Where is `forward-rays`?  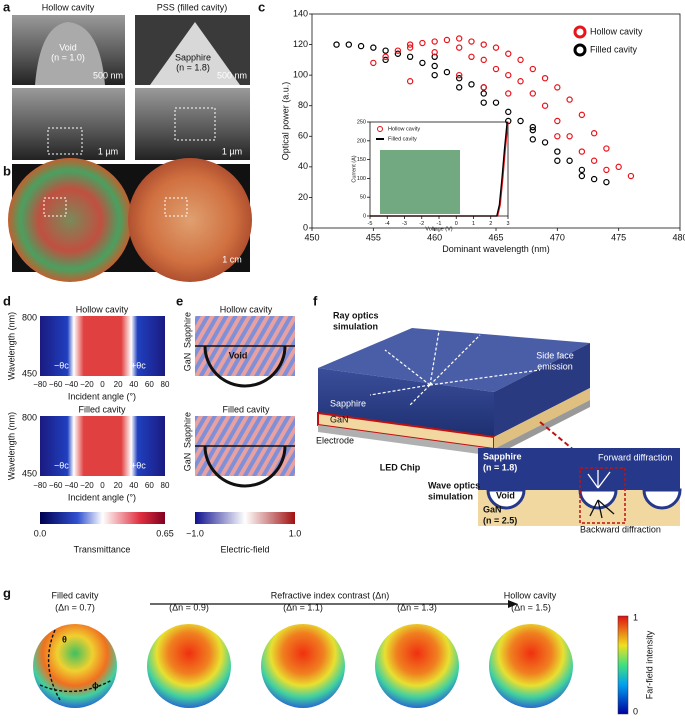 forward-rays is located at coordinates (599, 479).